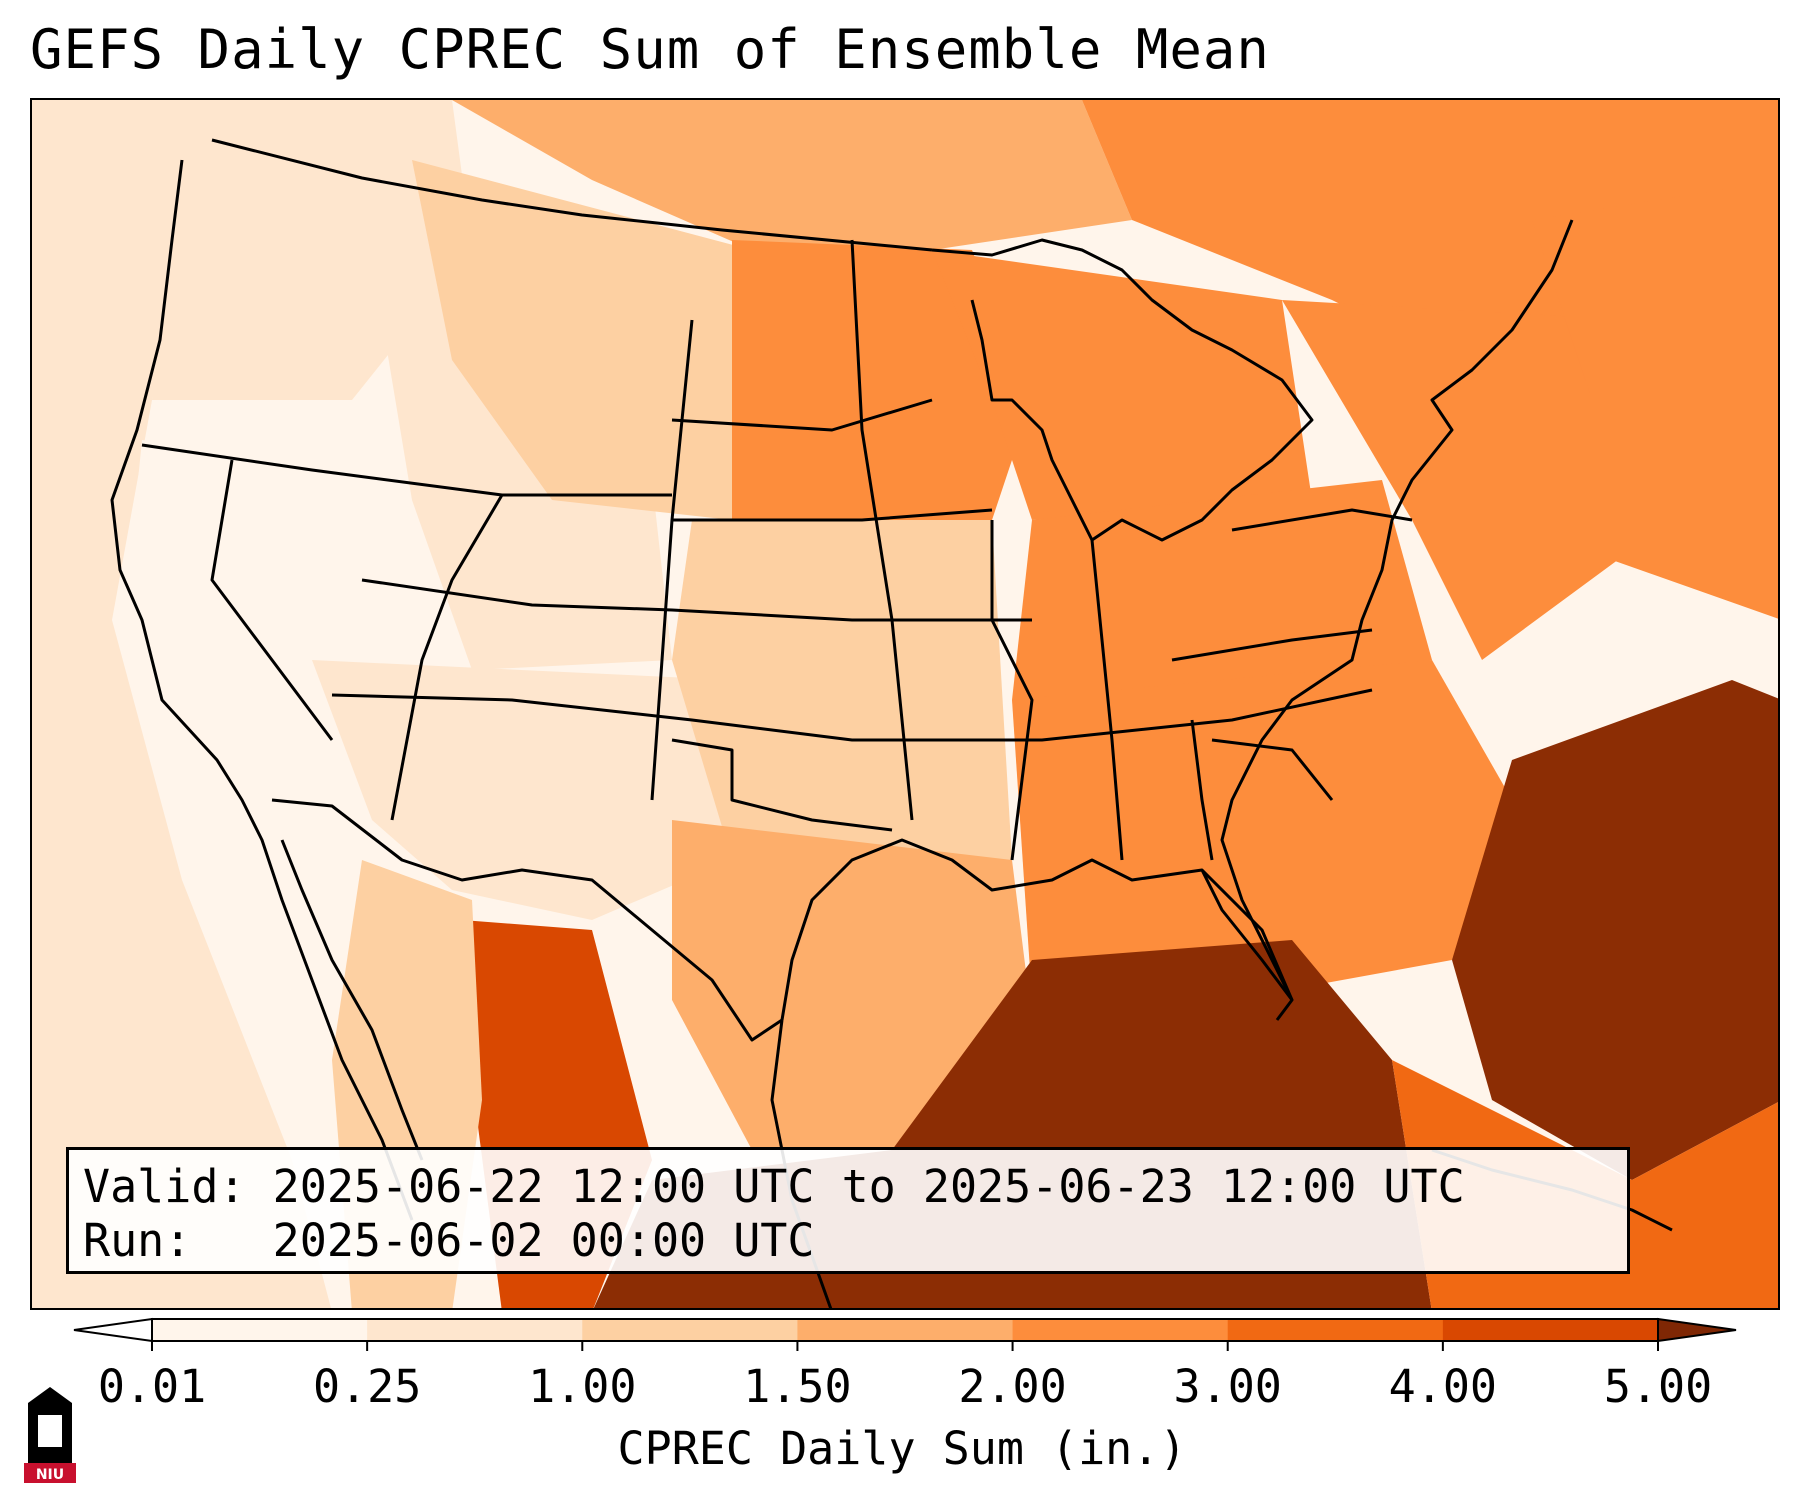 The width and height of the screenshot is (1803, 1500). What do you see at coordinates (1443, 1386) in the screenshot?
I see `colorbar-tick-label: 4.00` at bounding box center [1443, 1386].